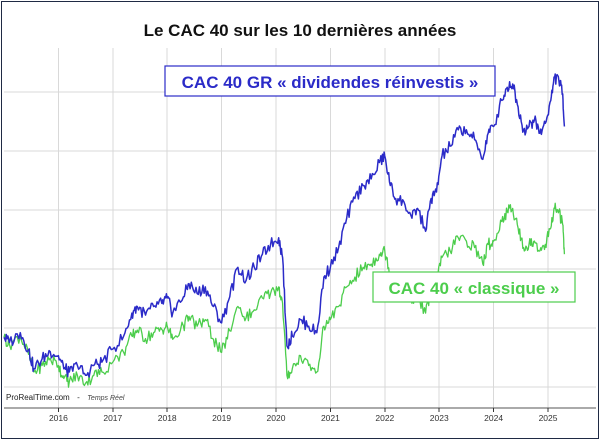 This screenshot has width=600, height=440. Describe the element at coordinates (38, 397) in the screenshot. I see `source-name: ProRealTime.com` at that location.